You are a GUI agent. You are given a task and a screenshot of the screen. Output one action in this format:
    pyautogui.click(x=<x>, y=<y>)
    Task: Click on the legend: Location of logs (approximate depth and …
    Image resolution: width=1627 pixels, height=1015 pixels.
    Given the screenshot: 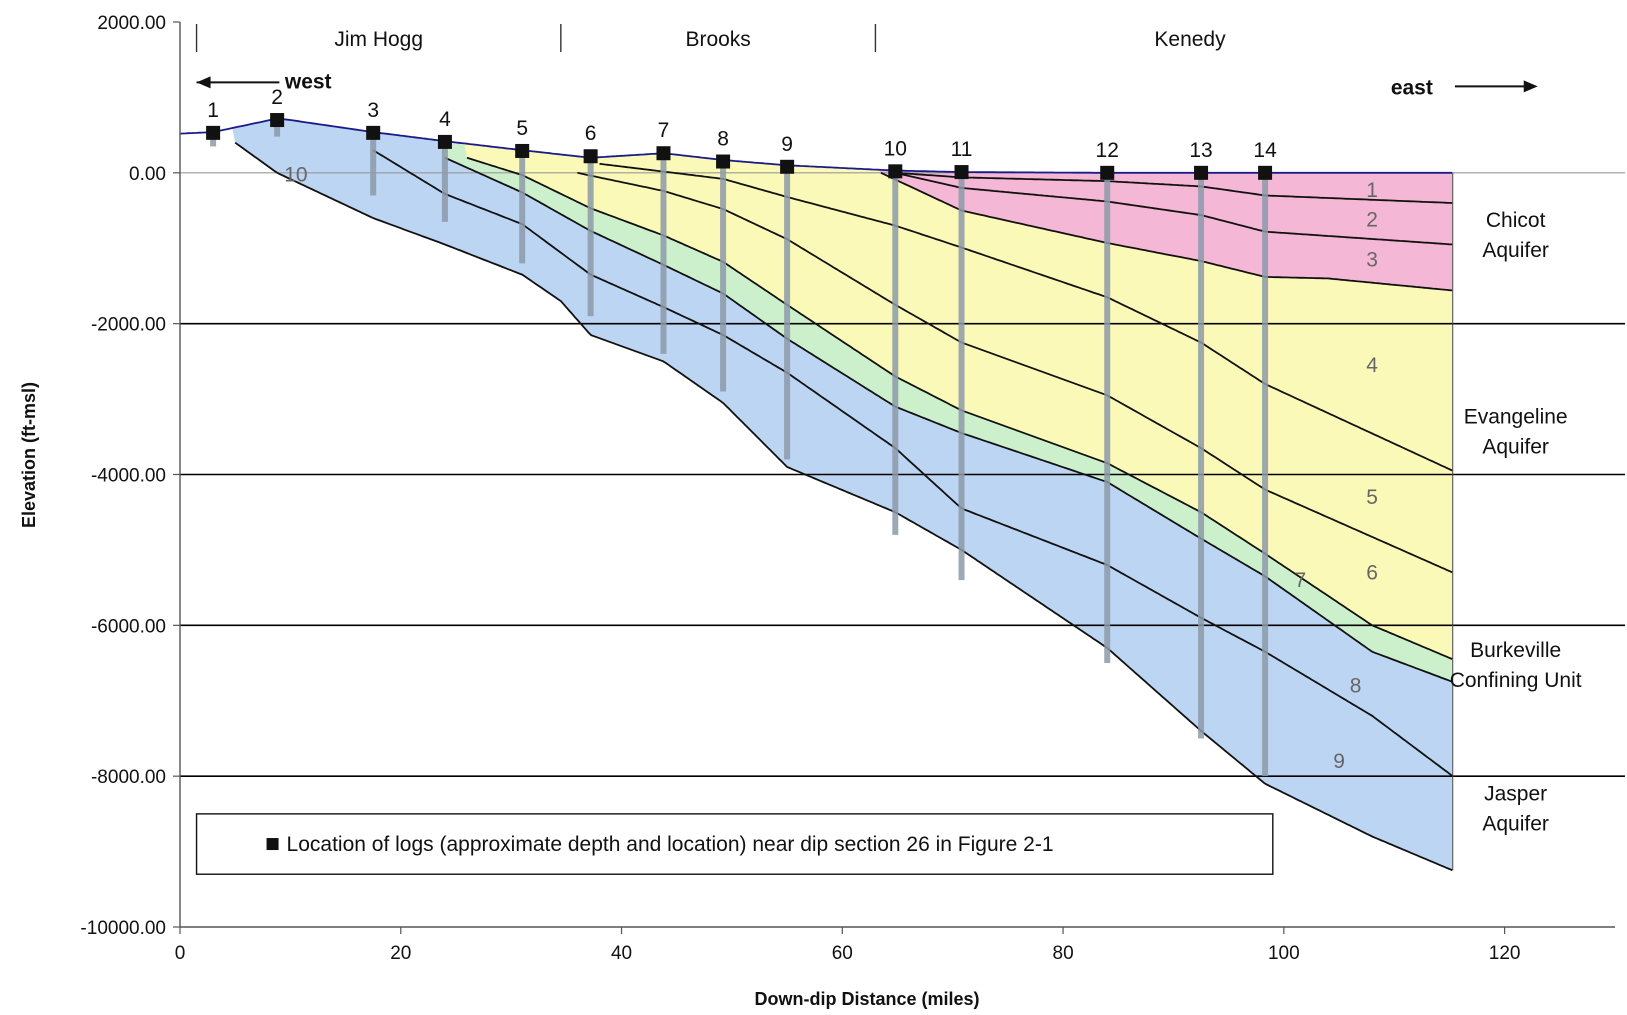 What is the action you would take?
    pyautogui.click(x=734, y=844)
    